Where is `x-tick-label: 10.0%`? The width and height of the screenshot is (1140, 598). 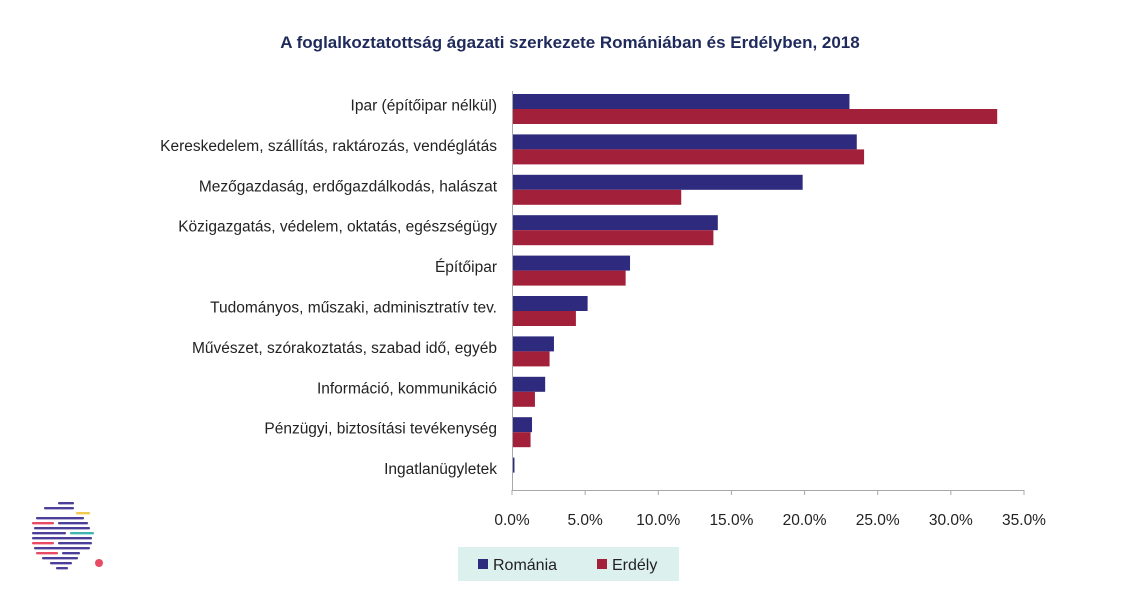 x-tick-label: 10.0% is located at coordinates (658, 520).